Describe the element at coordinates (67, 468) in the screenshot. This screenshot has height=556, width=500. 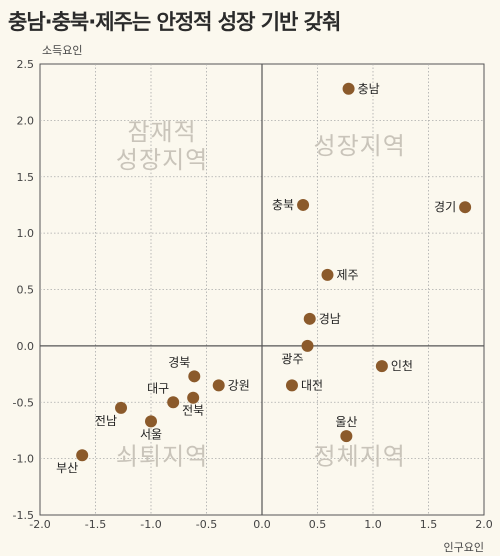
I see `data-point-label: 부산` at that location.